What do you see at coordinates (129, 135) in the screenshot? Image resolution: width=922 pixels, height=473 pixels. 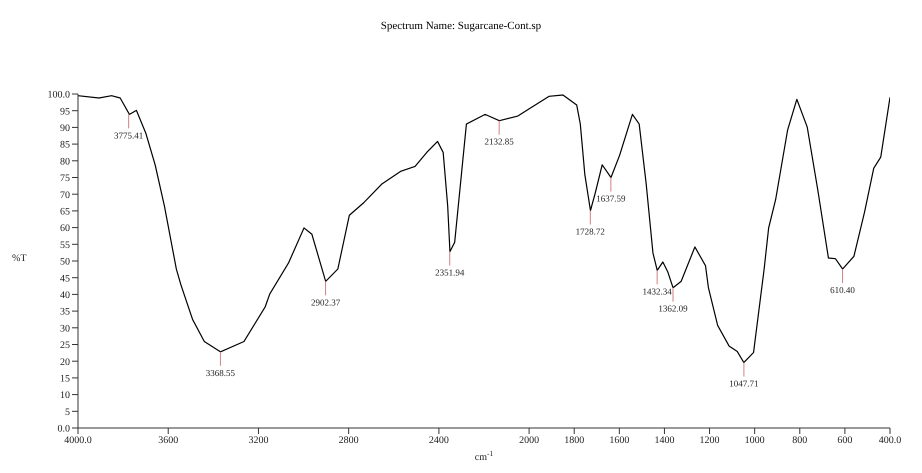 I see `annotation: 3775.41` at bounding box center [129, 135].